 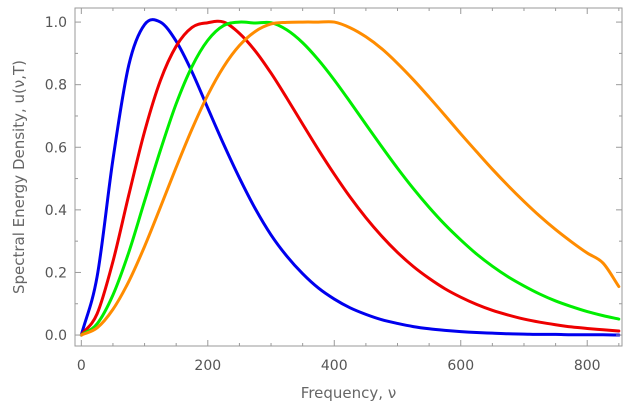 What do you see at coordinates (56, 211) in the screenshot?
I see `y-tick-label: 0.4` at bounding box center [56, 211].